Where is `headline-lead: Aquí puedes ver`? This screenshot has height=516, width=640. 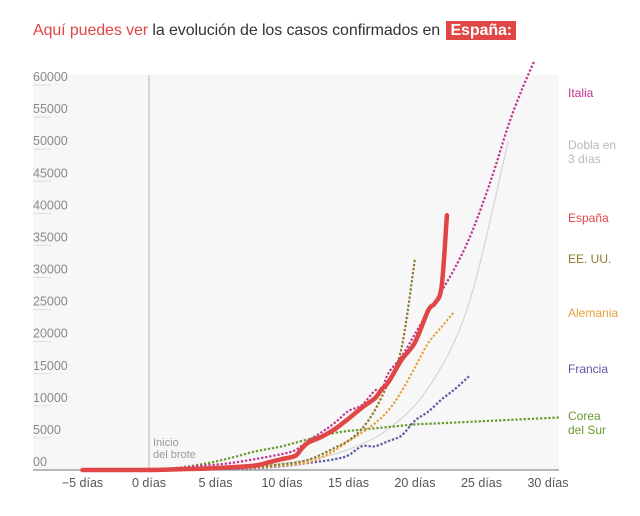
headline-lead: Aquí puedes ver is located at coordinates (91, 30).